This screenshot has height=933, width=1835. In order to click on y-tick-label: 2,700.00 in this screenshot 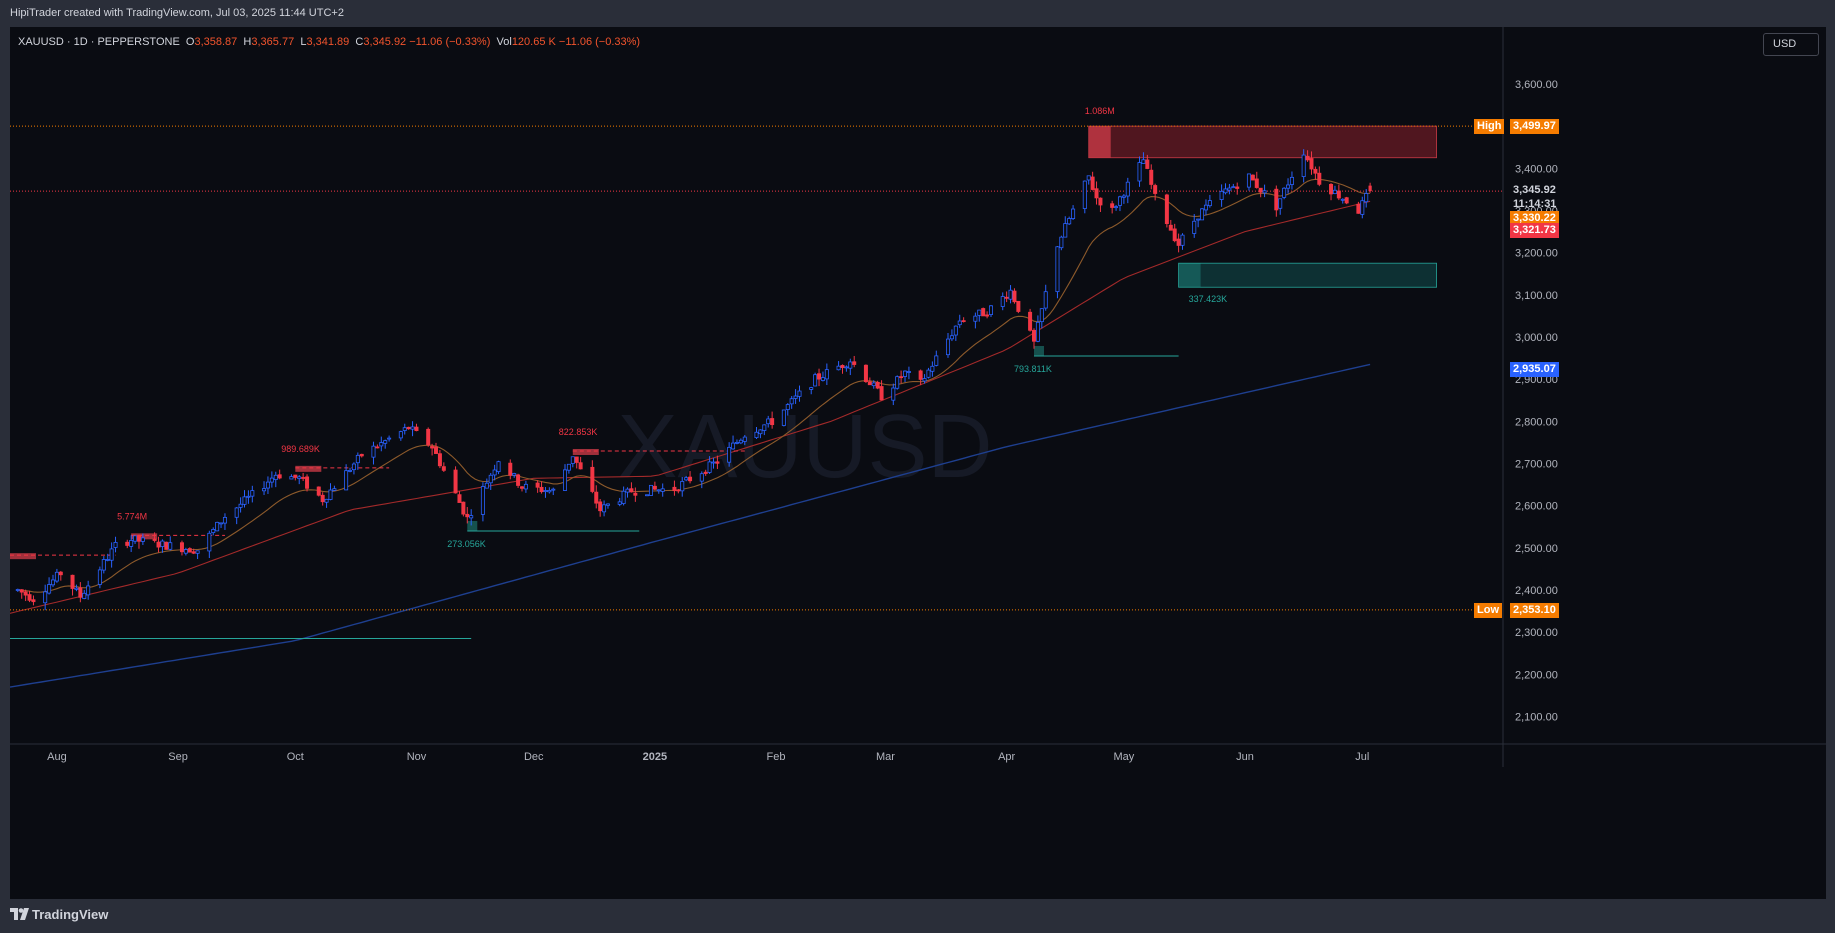, I will do `click(1536, 465)`.